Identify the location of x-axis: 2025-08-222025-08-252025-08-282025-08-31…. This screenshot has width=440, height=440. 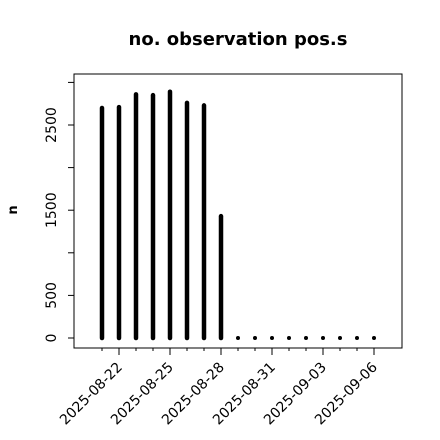
(219, 388).